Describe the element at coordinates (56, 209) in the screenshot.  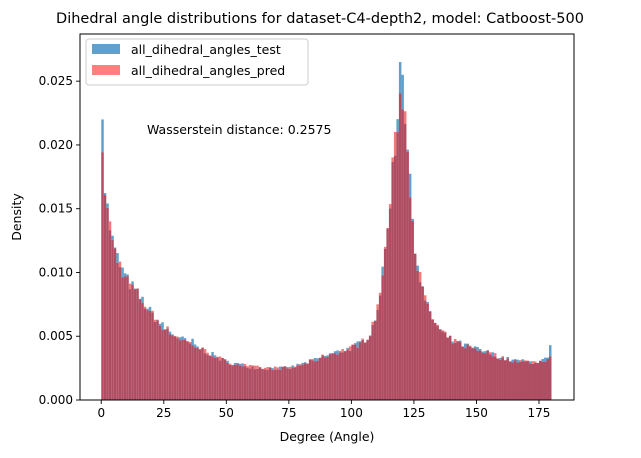
I see `y-tick-label: 0.015` at that location.